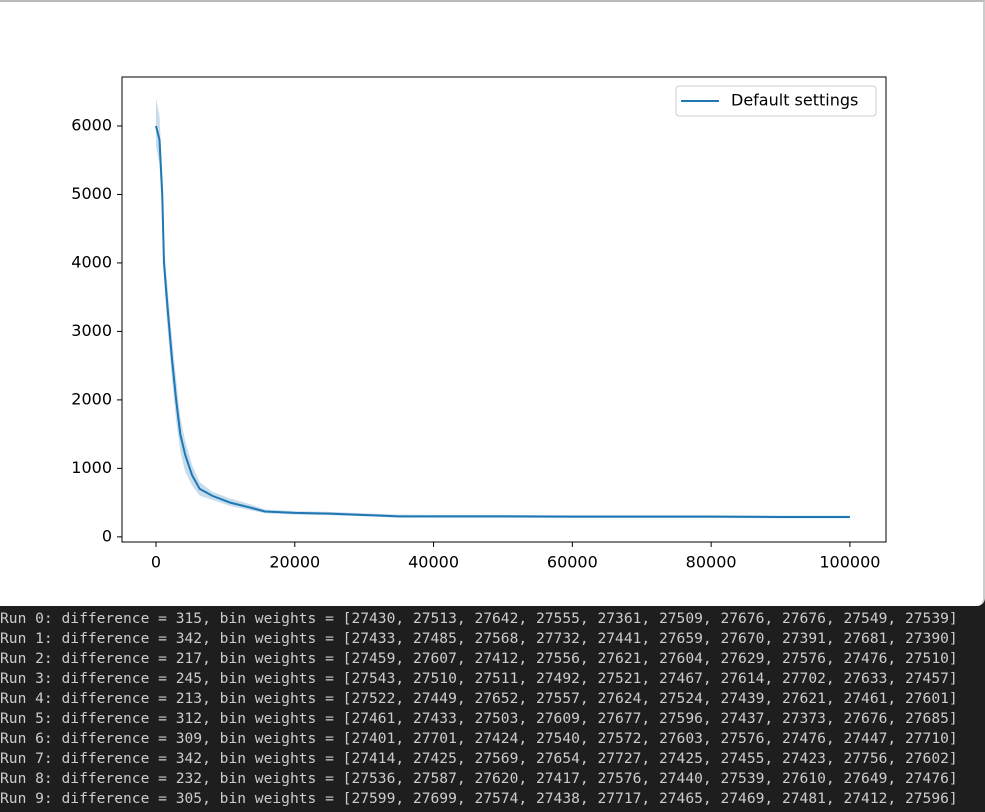  What do you see at coordinates (91, 193) in the screenshot?
I see `y-tick-label: 5000` at bounding box center [91, 193].